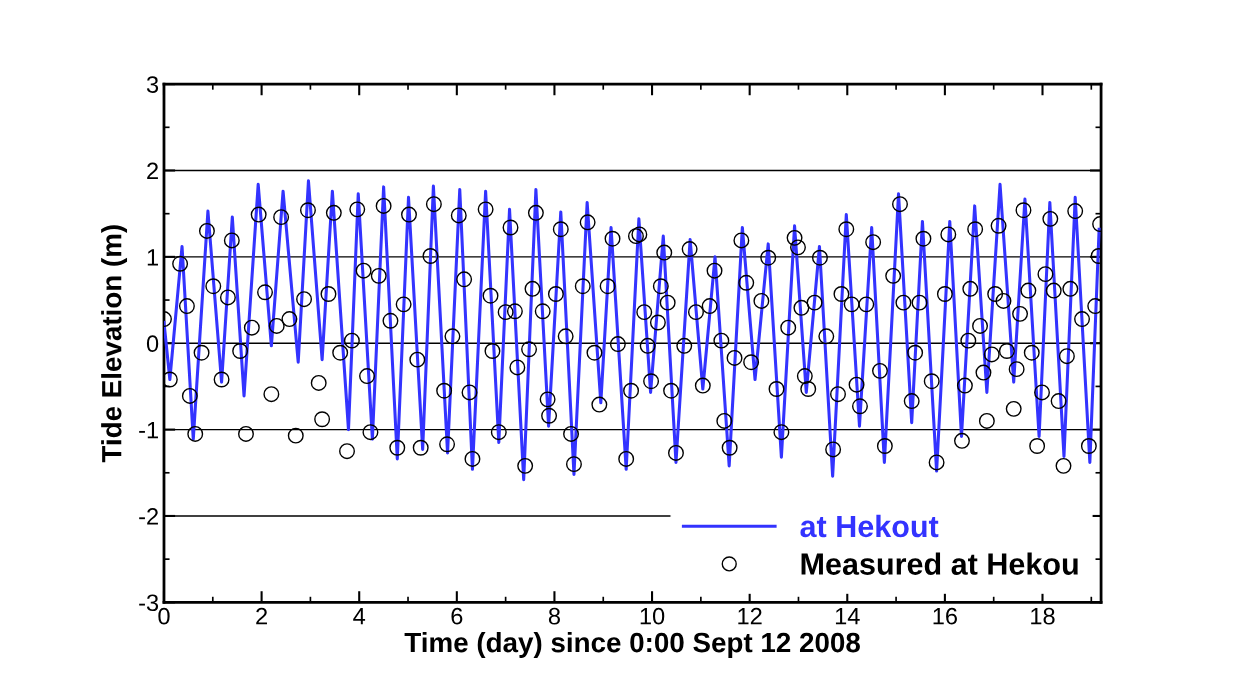 This screenshot has width=1233, height=673. Describe the element at coordinates (152, 84) in the screenshot. I see `y-tick-label: 3` at that location.